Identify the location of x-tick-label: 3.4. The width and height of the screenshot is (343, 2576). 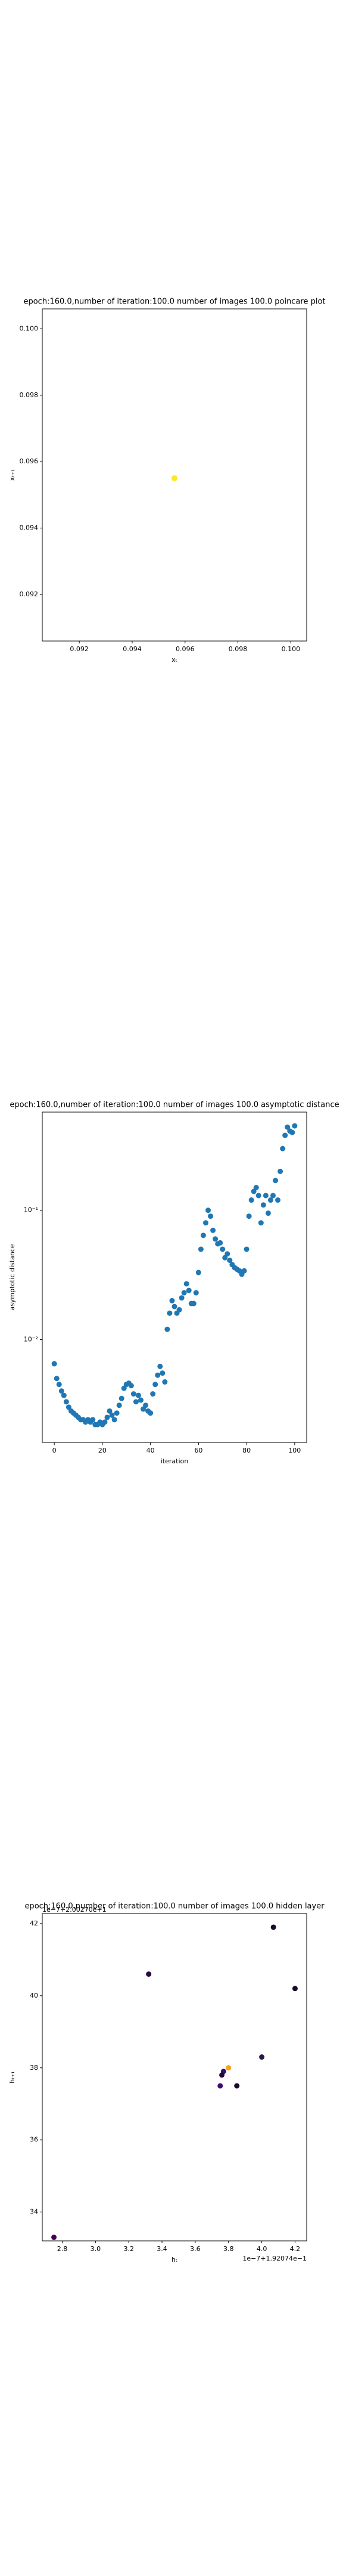
(162, 2249).